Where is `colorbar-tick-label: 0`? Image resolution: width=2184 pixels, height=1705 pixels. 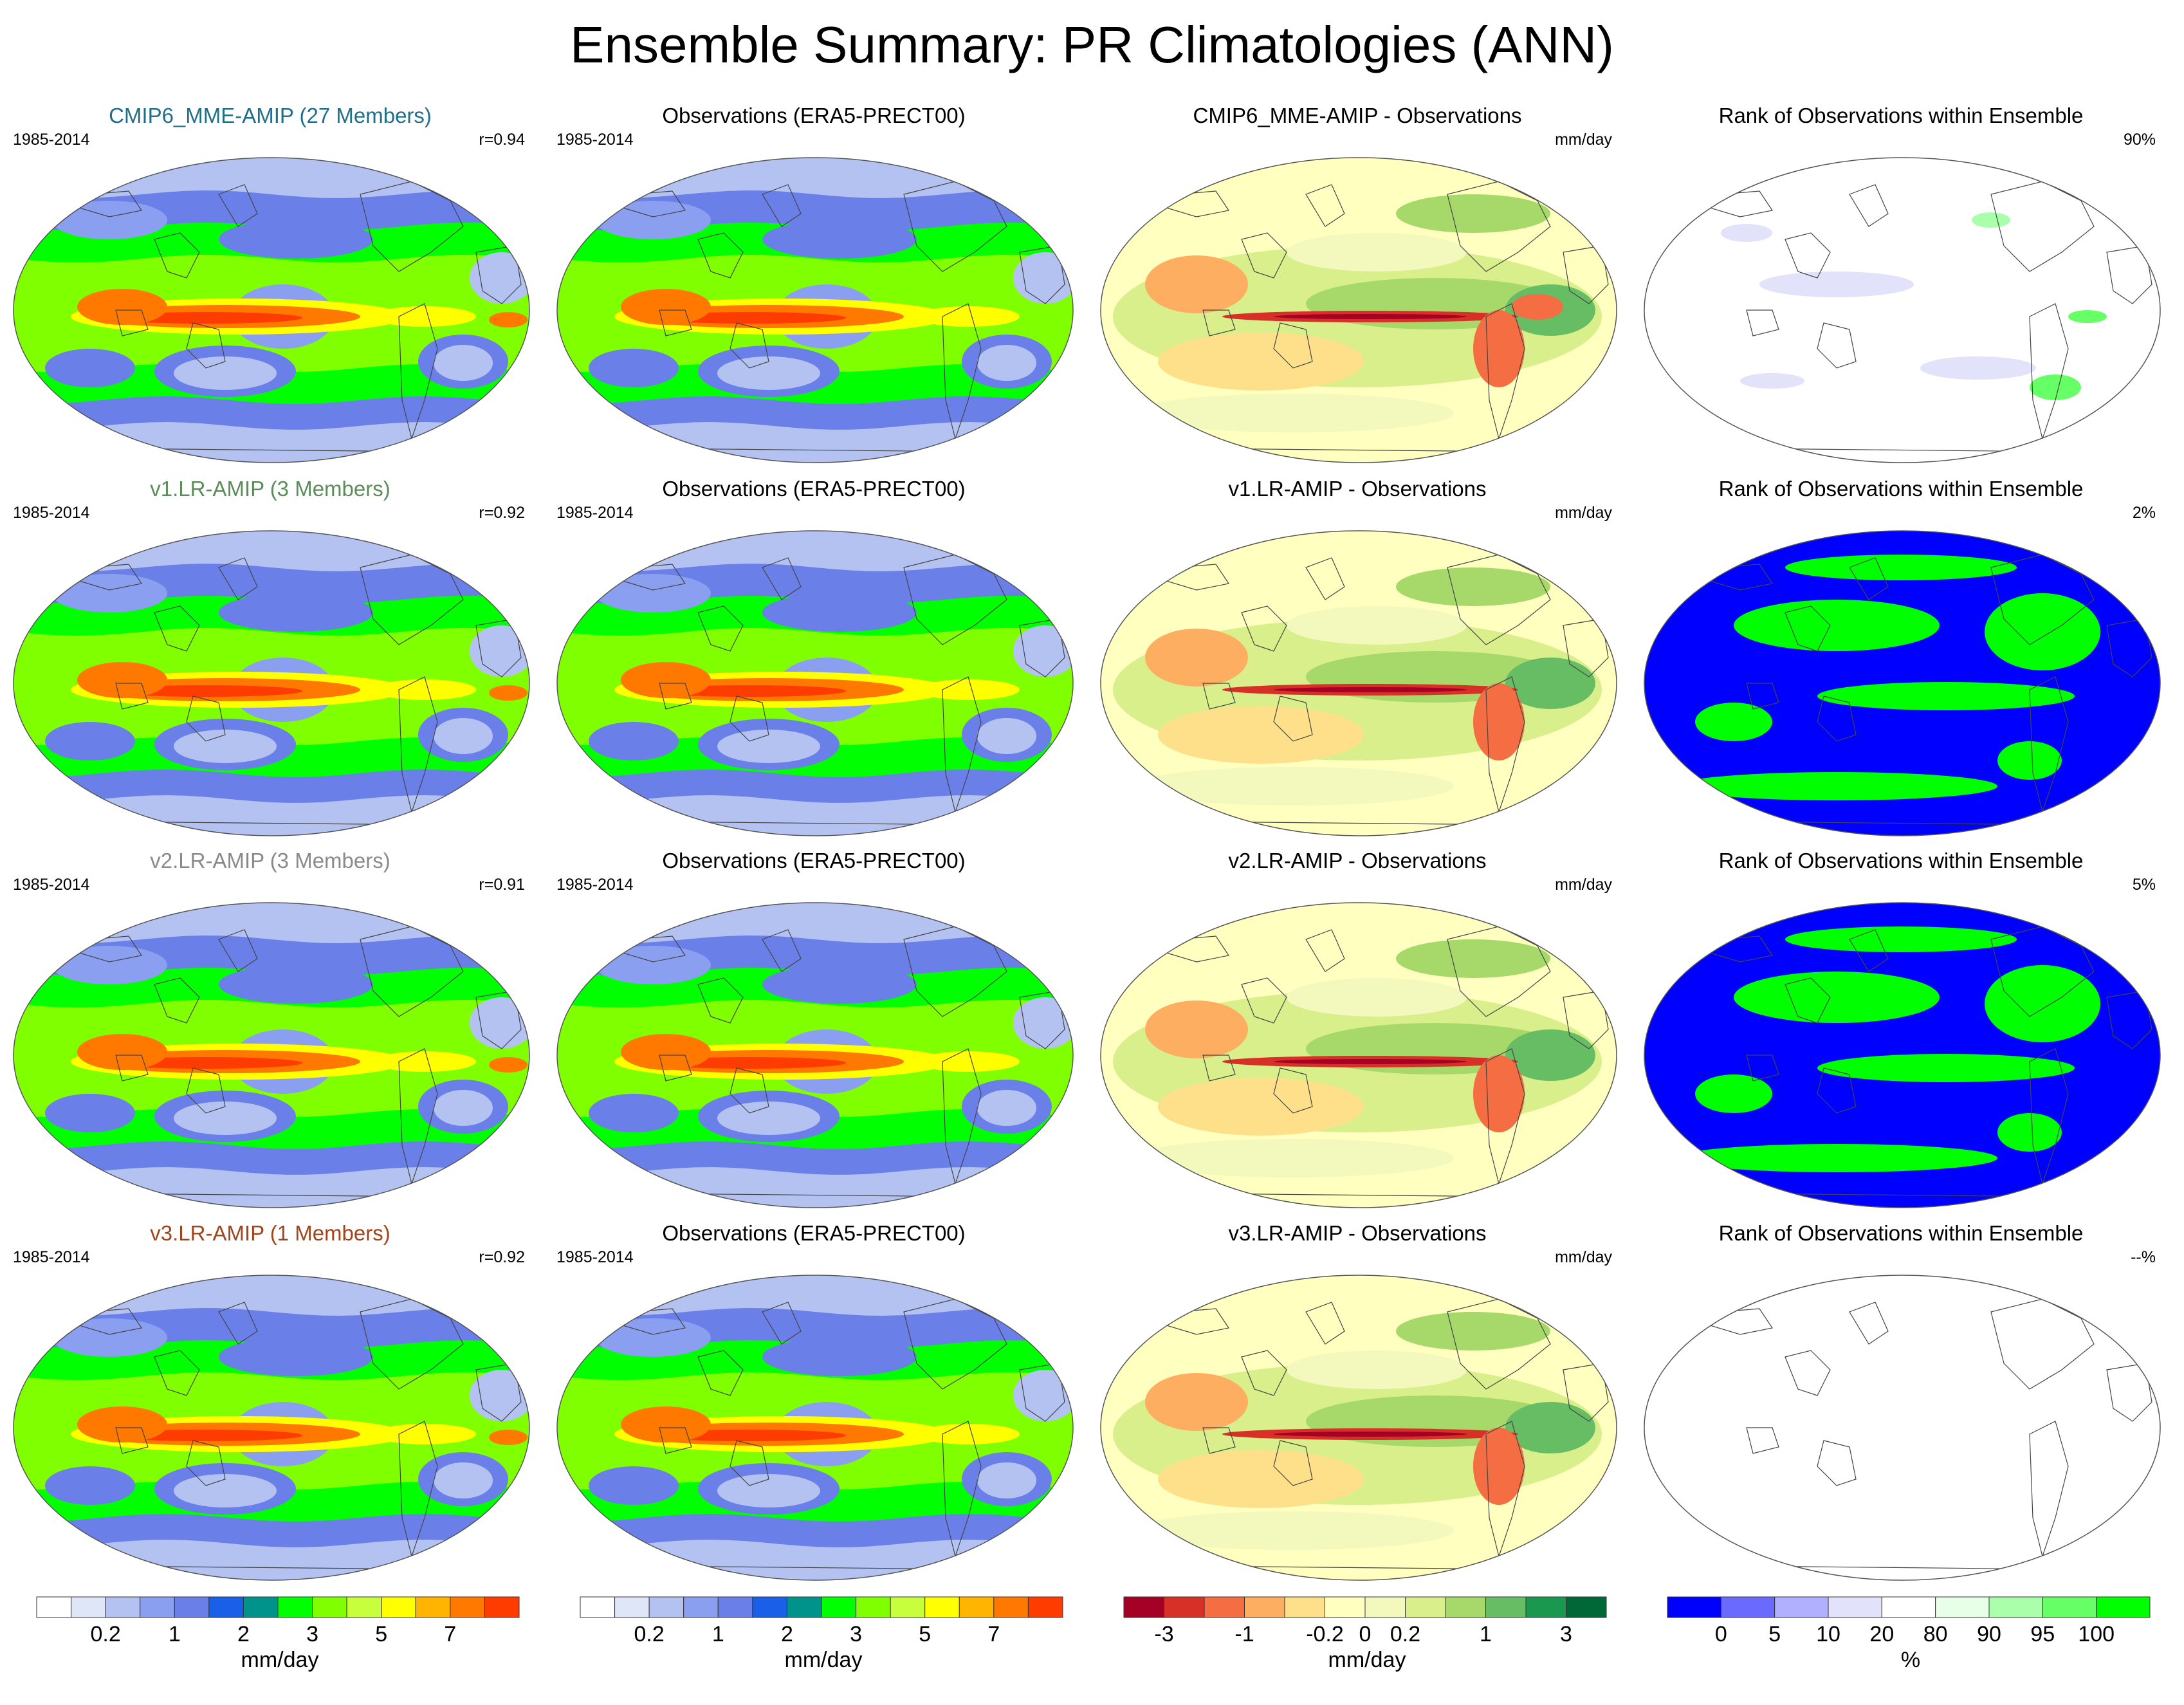 colorbar-tick-label: 0 is located at coordinates (1721, 1634).